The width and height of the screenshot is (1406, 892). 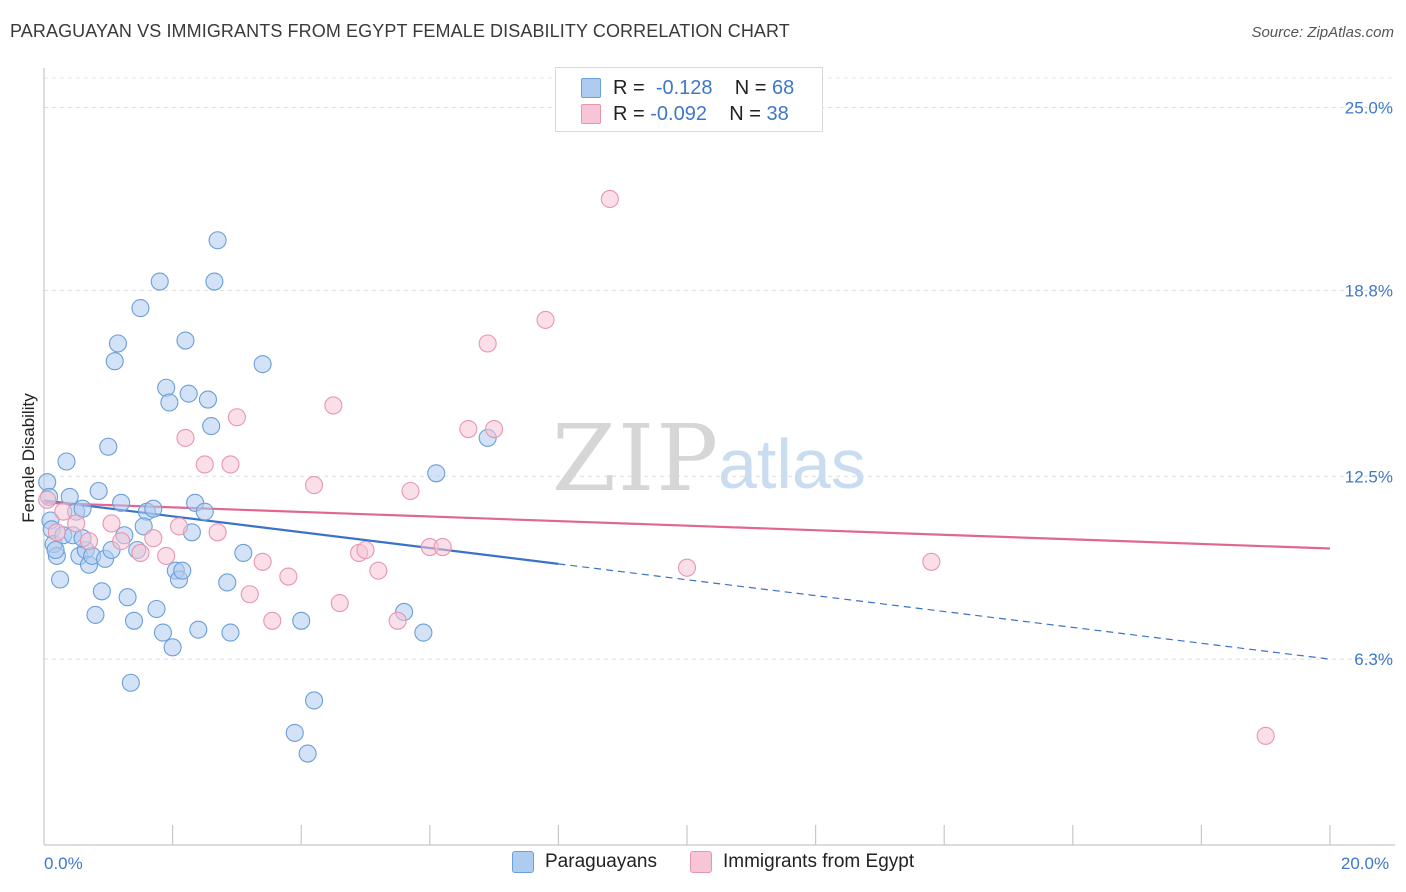 What do you see at coordinates (689, 99) in the screenshot?
I see `correlation-legend: R = -0.128 N = 68 R = -0.092 N = 38` at bounding box center [689, 99].